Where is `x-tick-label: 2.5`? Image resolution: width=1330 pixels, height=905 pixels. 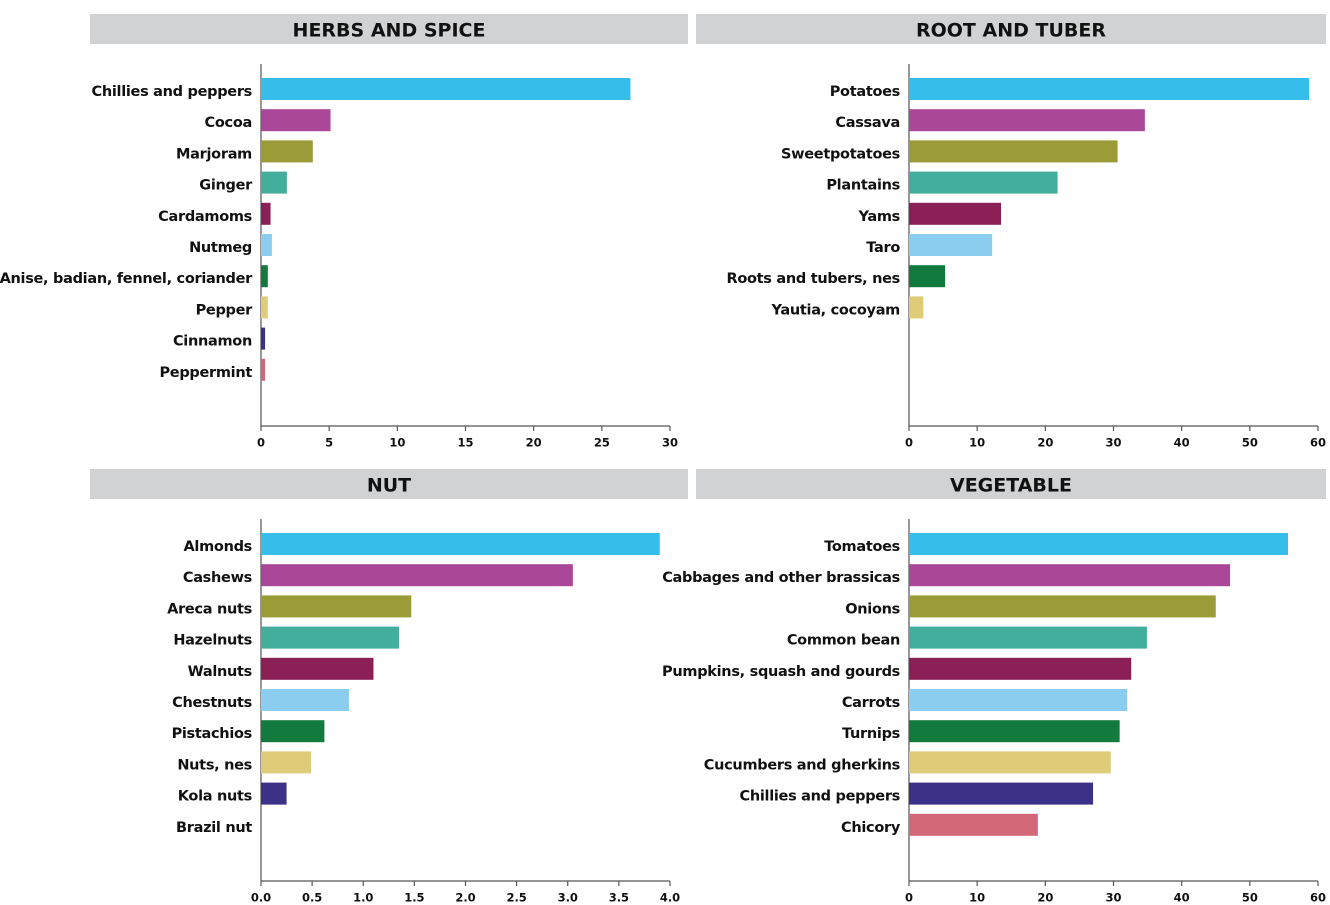
x-tick-label: 2.5 is located at coordinates (516, 898).